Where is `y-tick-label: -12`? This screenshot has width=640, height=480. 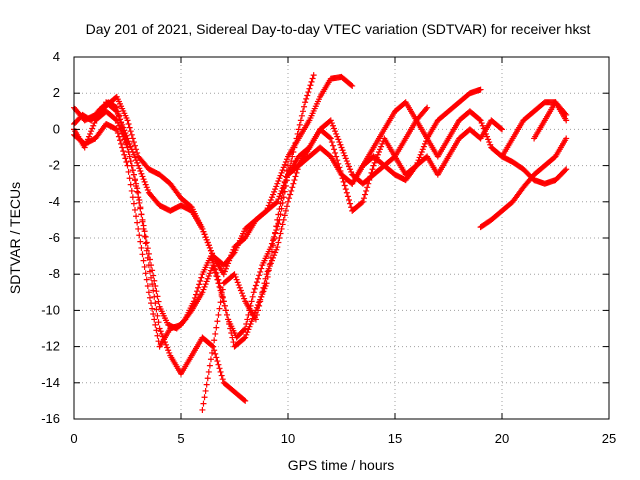 y-tick-label: -12 is located at coordinates (50, 346).